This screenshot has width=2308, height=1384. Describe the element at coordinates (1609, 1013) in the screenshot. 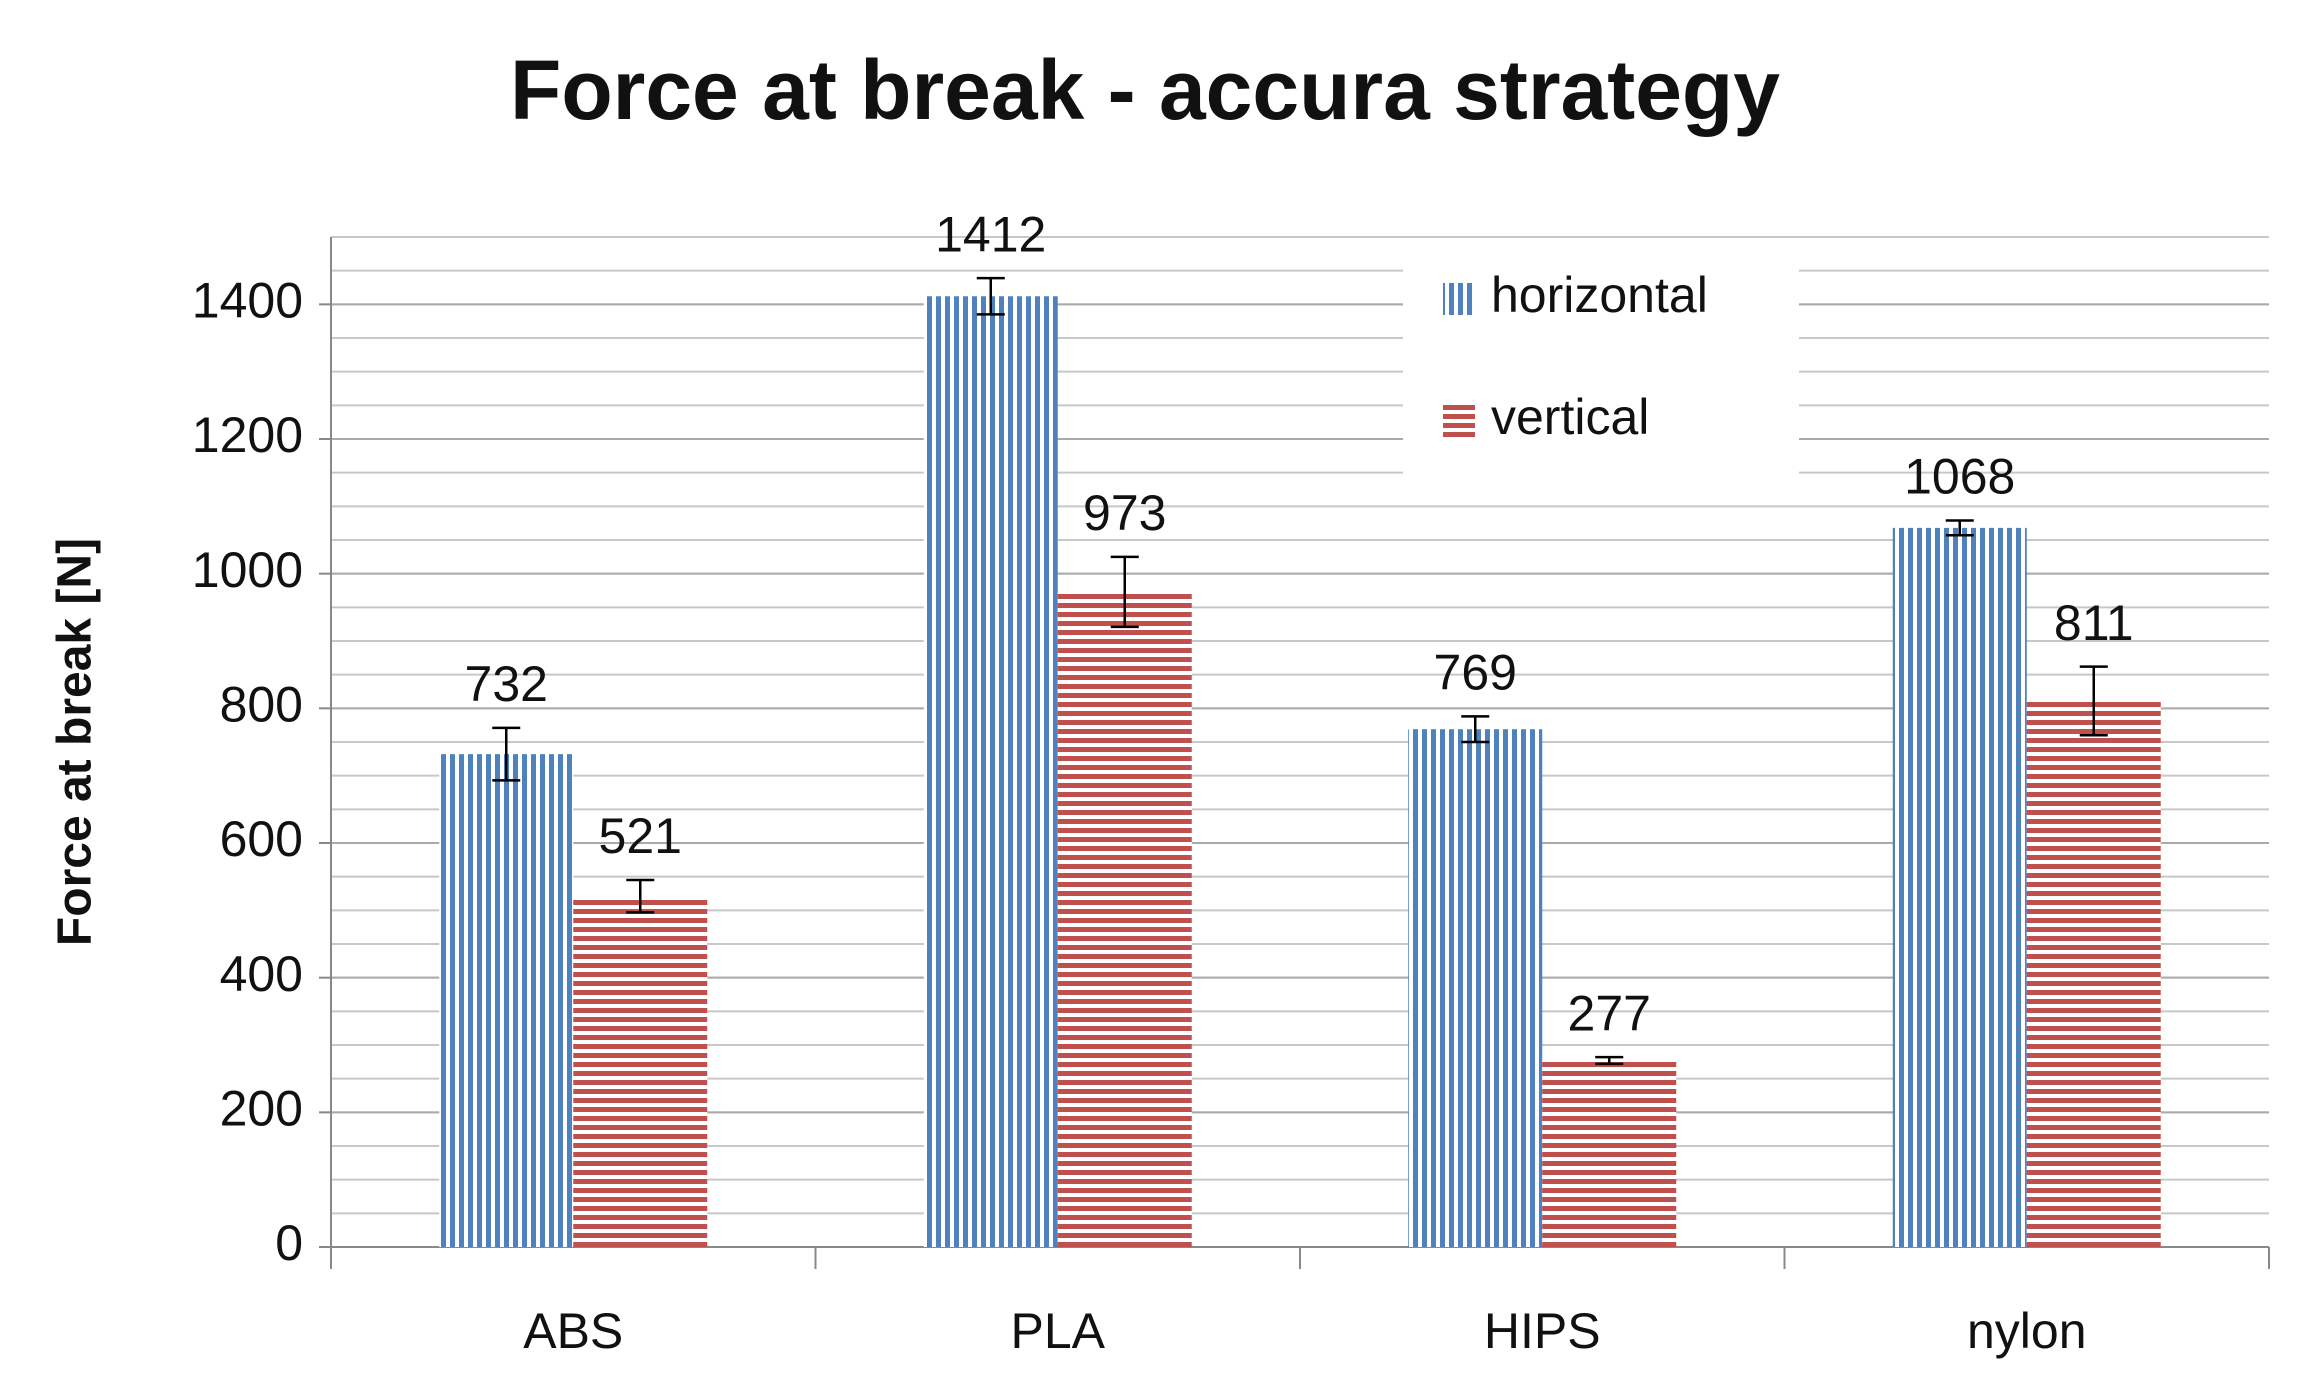

I see `data-label: 277` at that location.